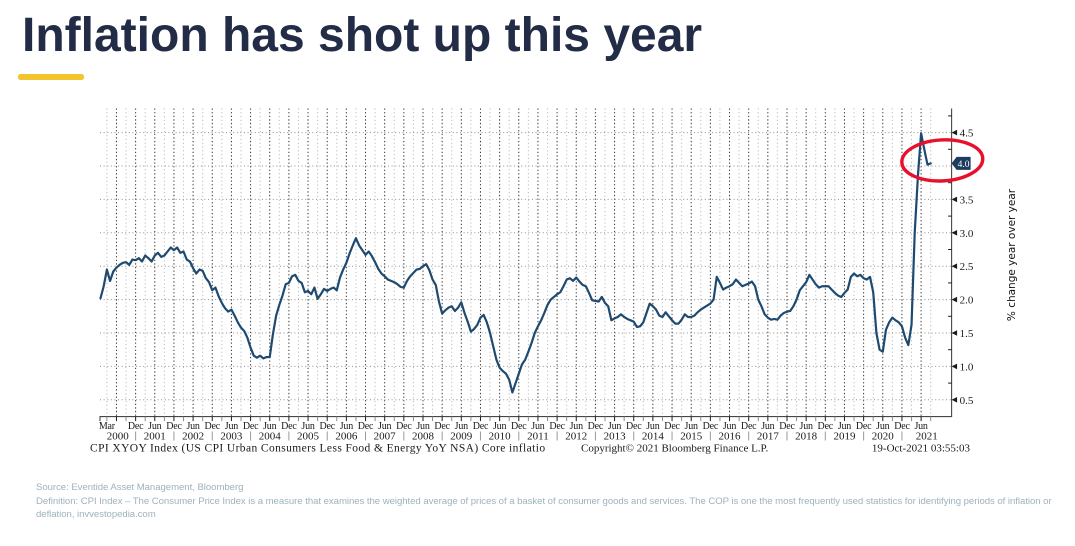 This screenshot has width=1075, height=546. I want to click on y-tick-label: 0.5, so click(967, 401).